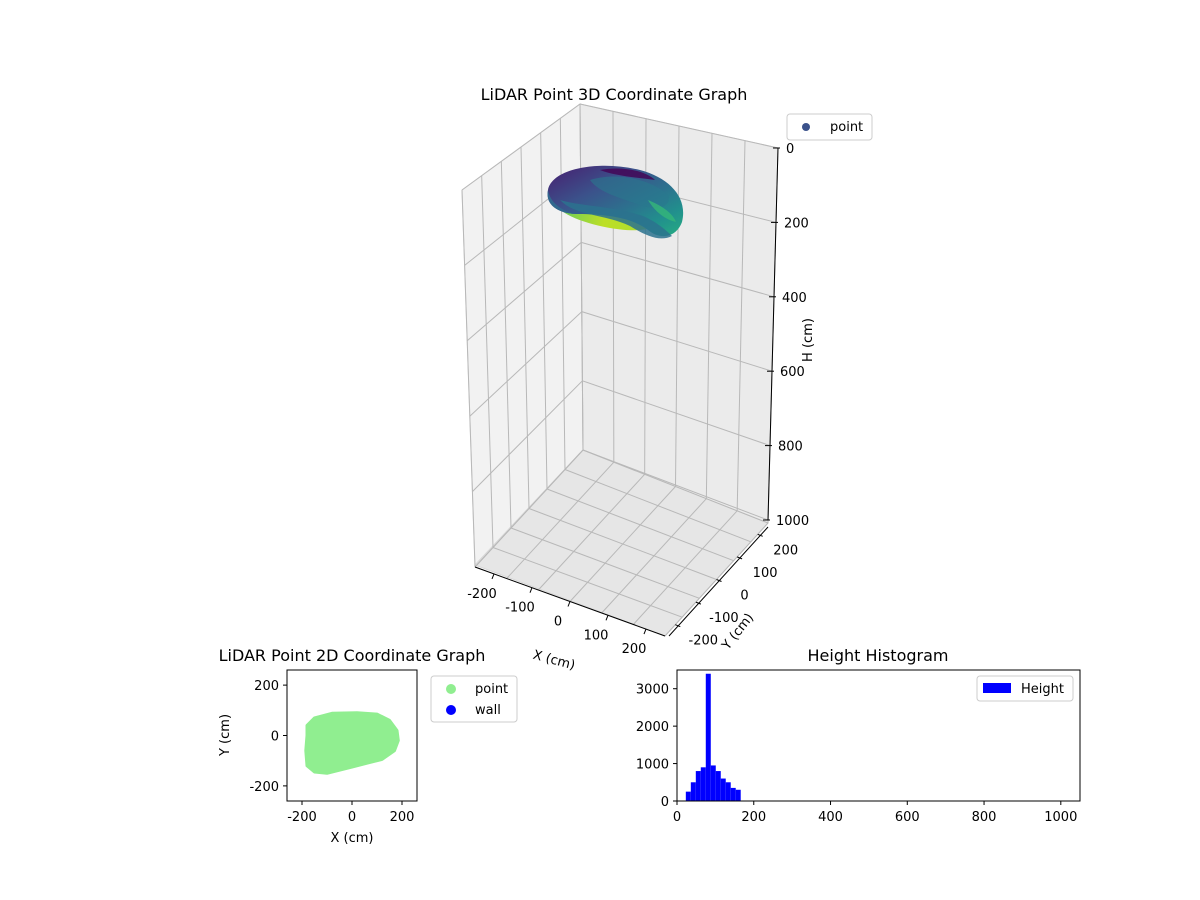  What do you see at coordinates (352, 655) in the screenshot?
I see `chart-2d-title: LiDAR Point 2D Coordinate Graph` at bounding box center [352, 655].